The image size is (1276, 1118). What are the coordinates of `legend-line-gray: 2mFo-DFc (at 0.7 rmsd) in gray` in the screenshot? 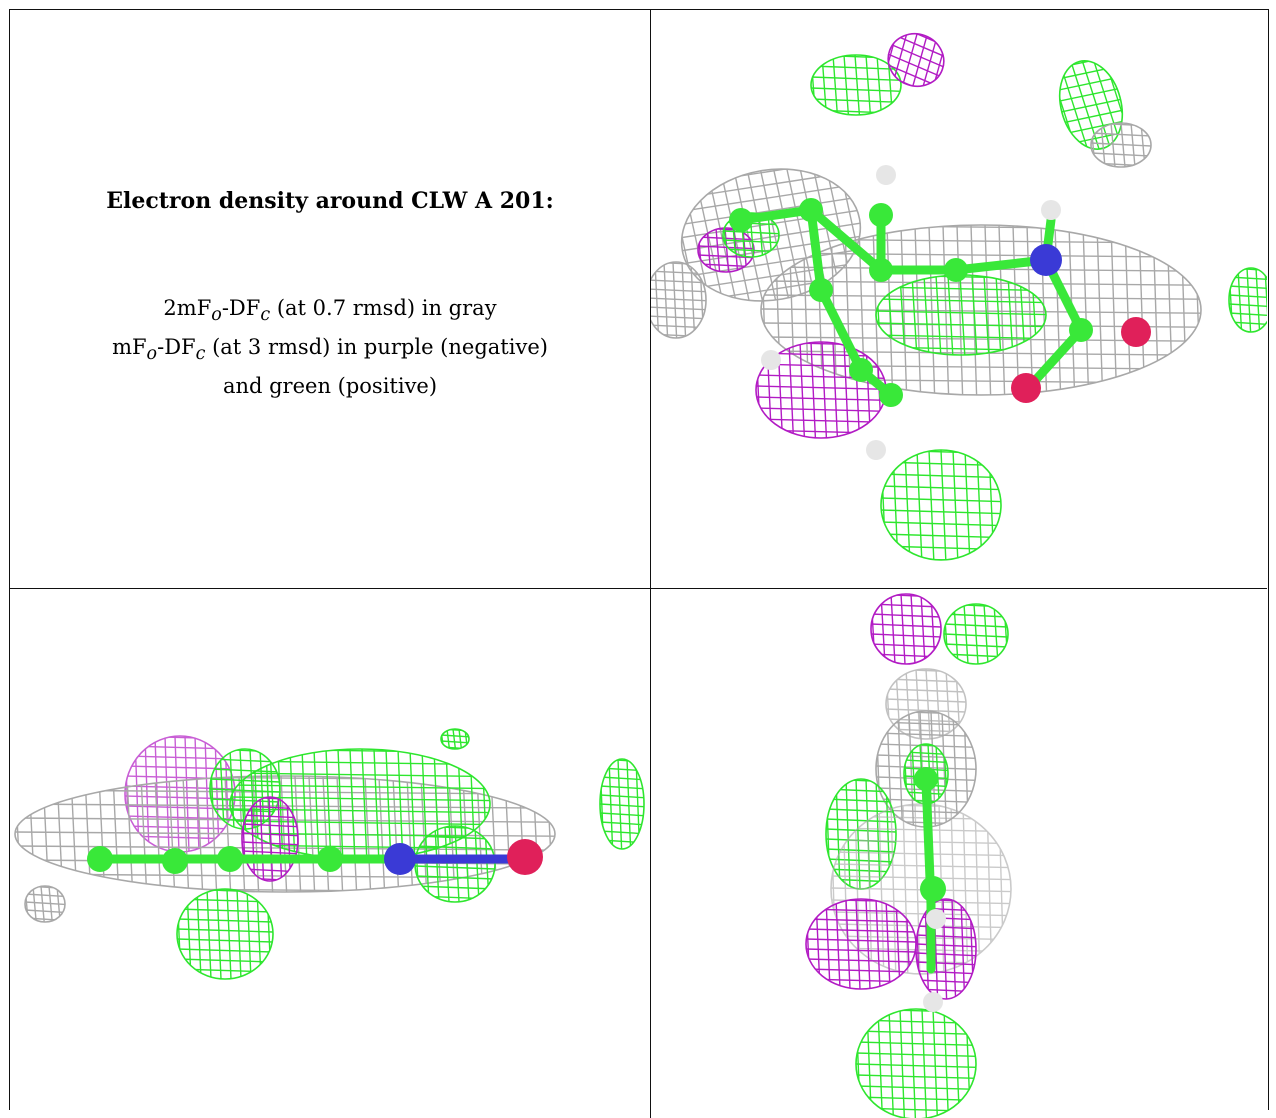 It's located at (330, 311).